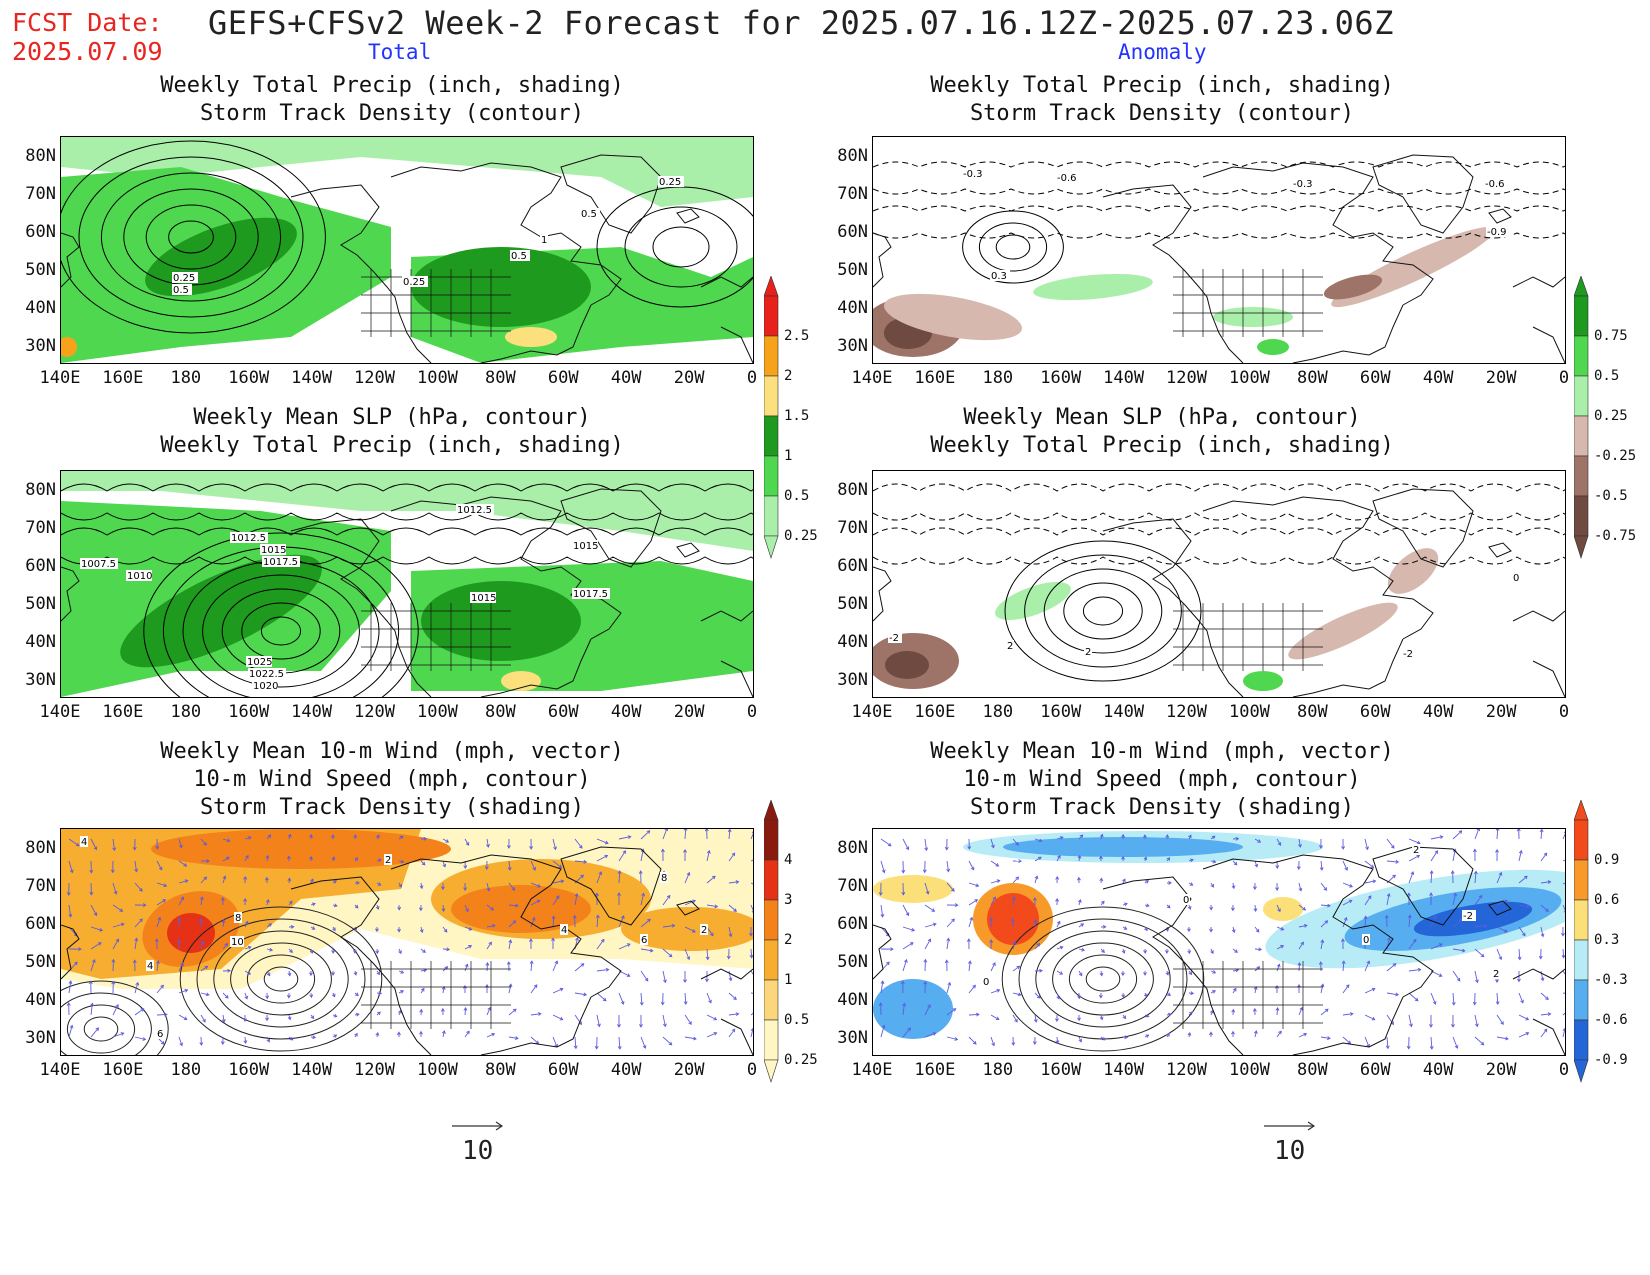 This screenshot has height=1275, width=1650. Describe the element at coordinates (259, 662) in the screenshot. I see `contour-label: 1025` at that location.